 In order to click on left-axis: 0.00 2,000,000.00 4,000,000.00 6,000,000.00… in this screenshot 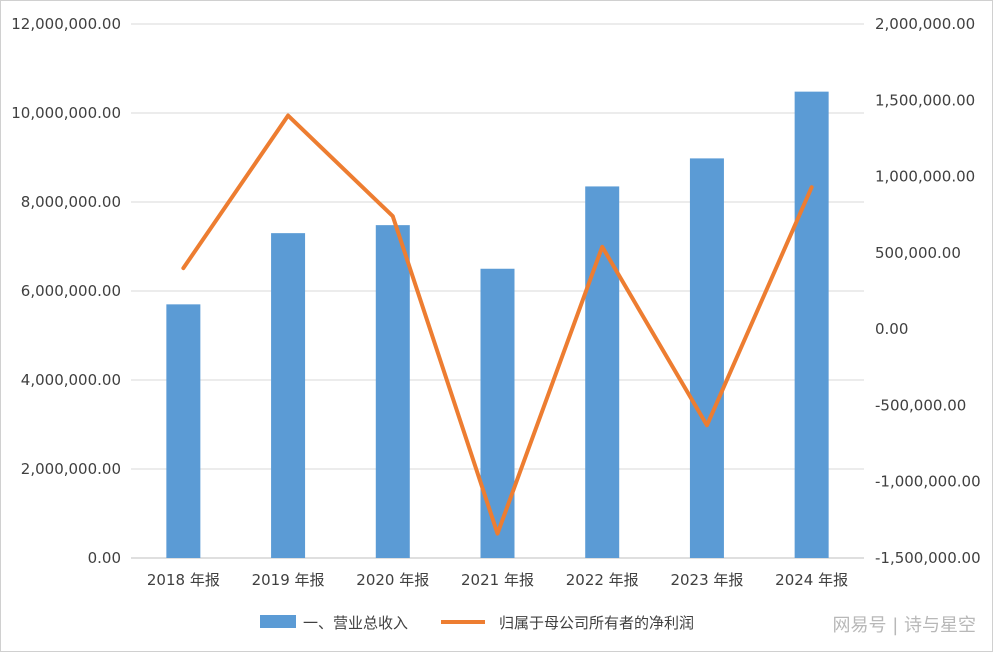, I will do `click(66, 291)`.